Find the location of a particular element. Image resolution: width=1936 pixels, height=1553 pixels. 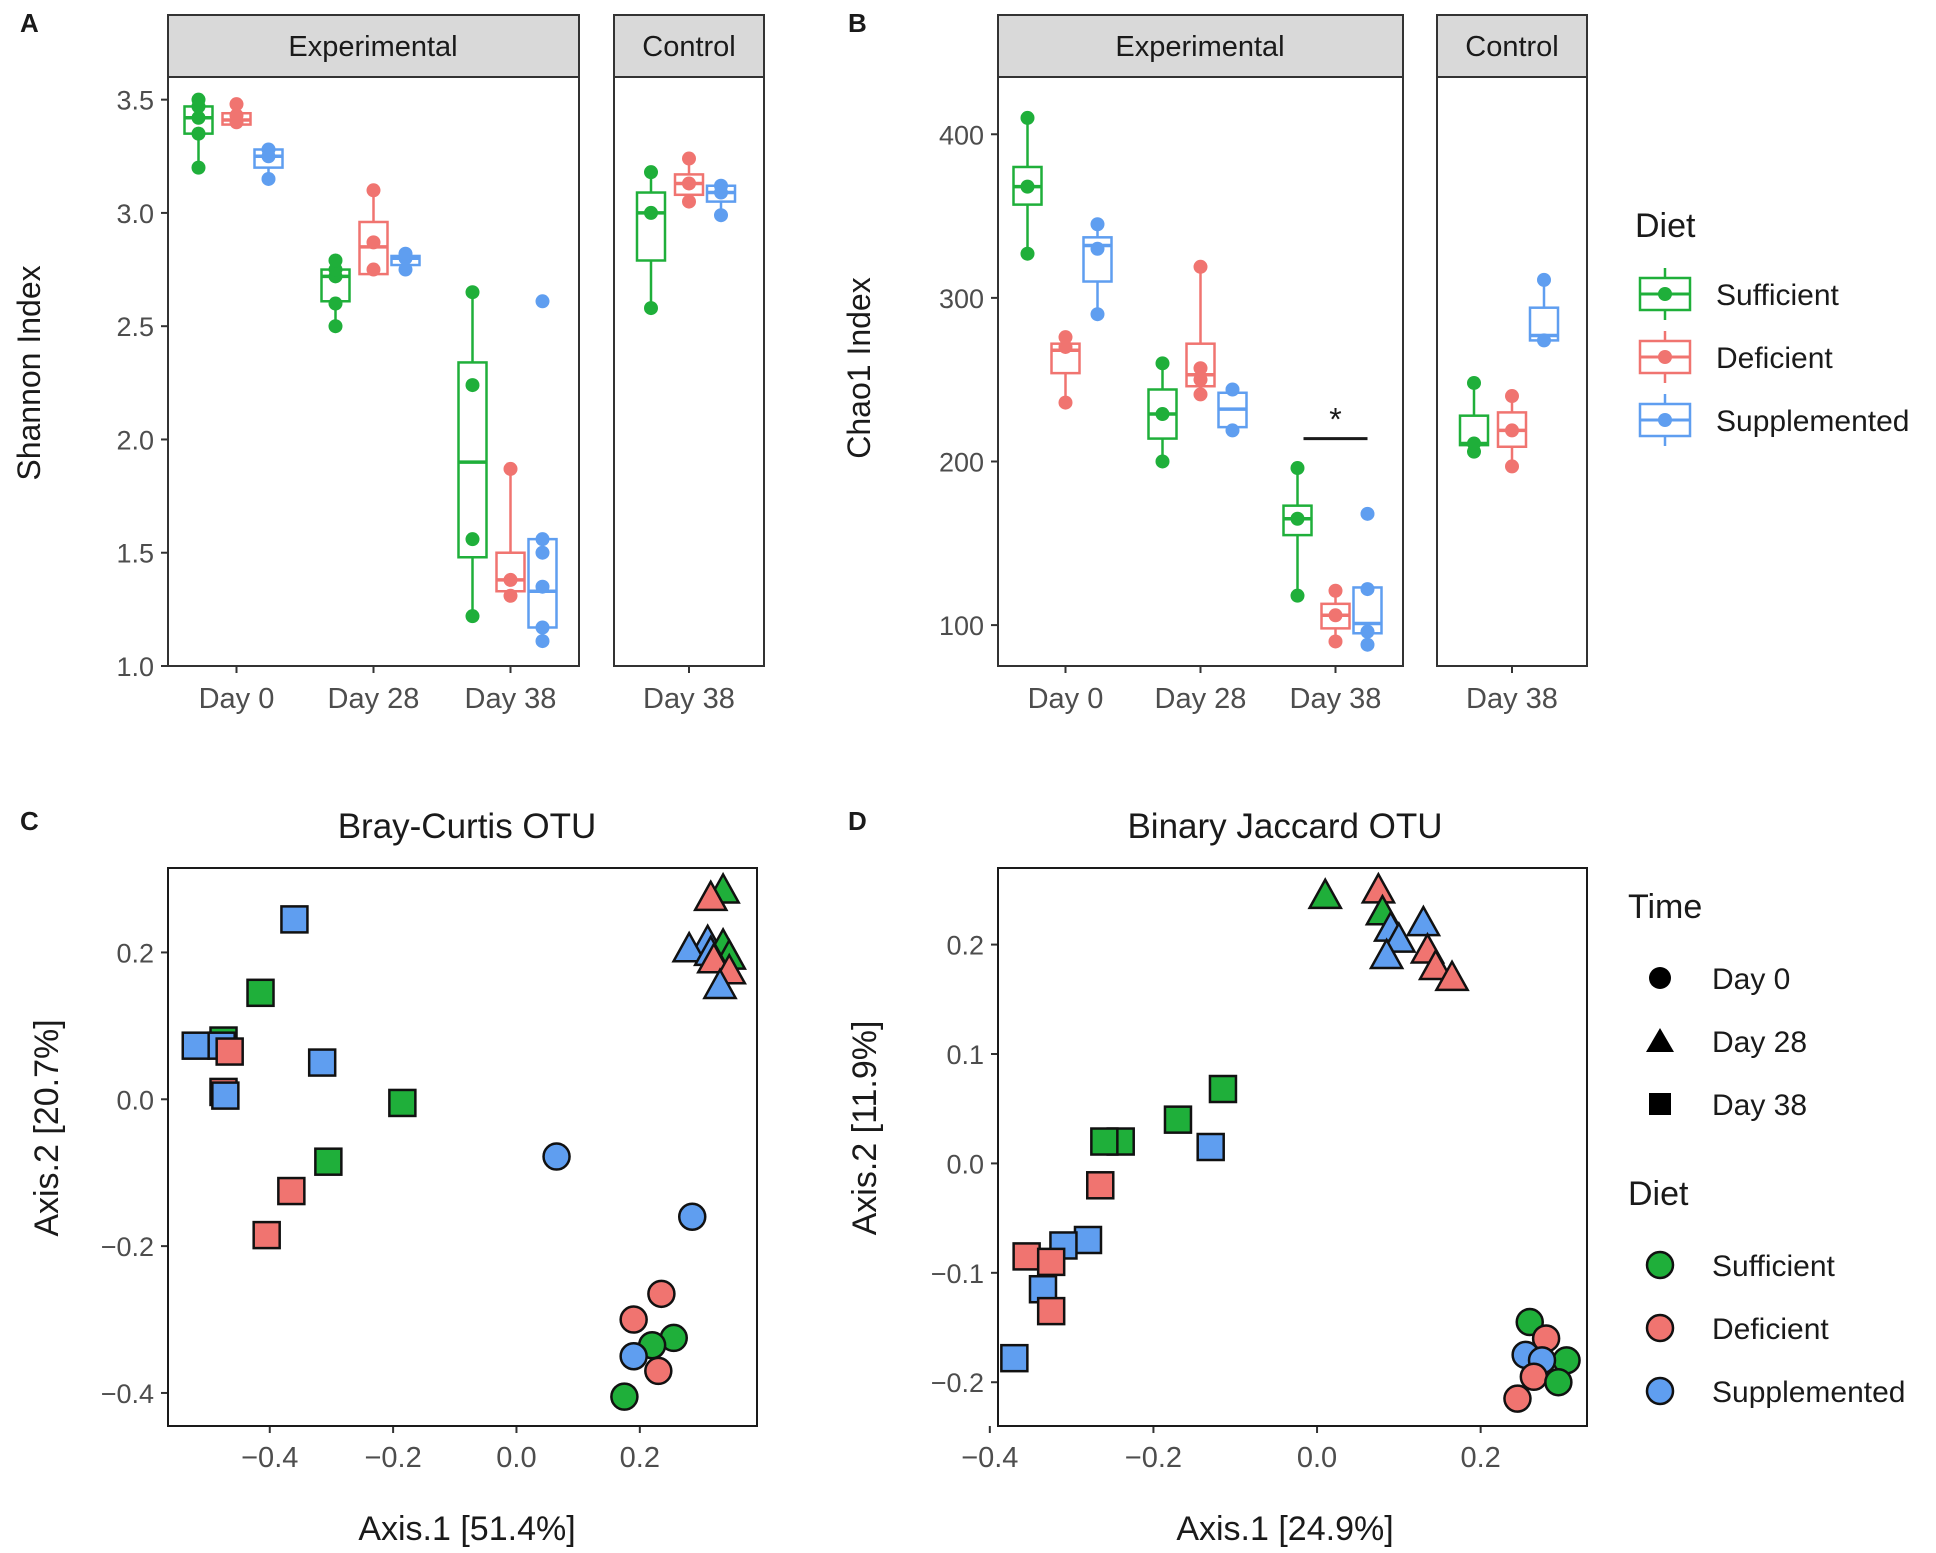

panel-a-y-tick-label: 2.5 is located at coordinates (135, 327).